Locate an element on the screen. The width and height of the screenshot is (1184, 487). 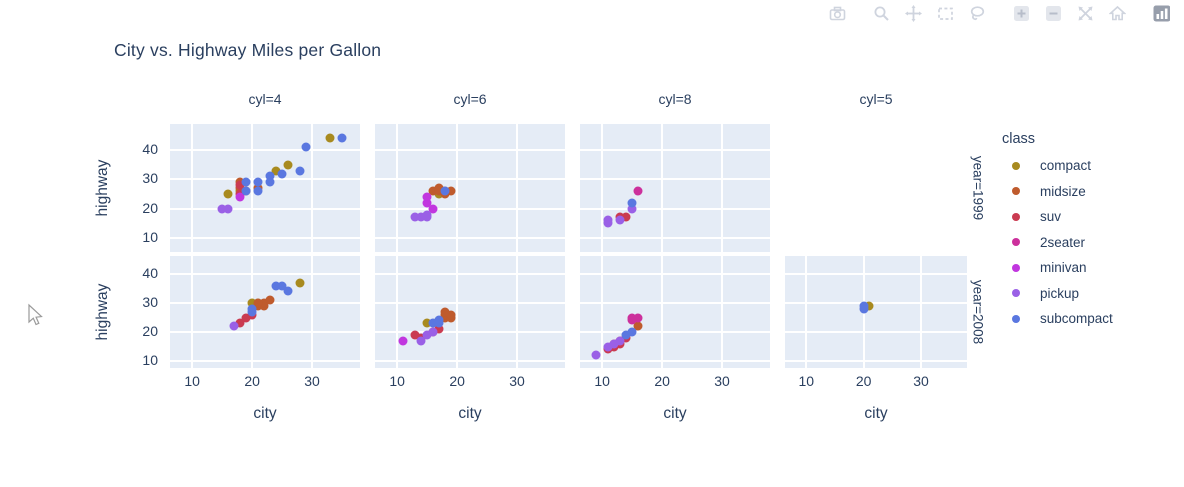
legend-label: suv is located at coordinates (1051, 217).